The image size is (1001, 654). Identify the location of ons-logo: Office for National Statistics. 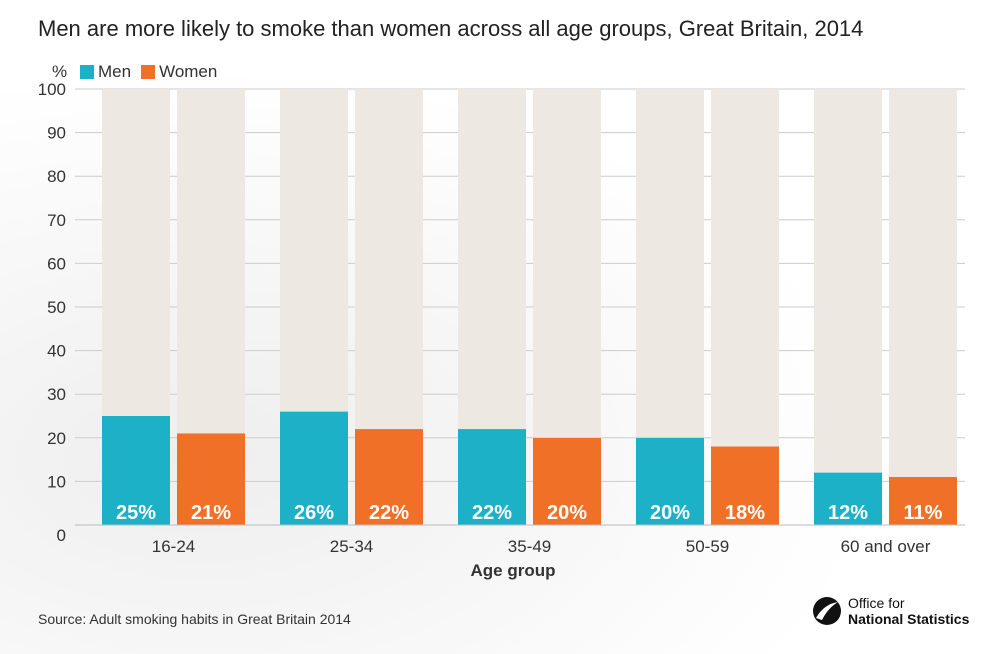
(890, 611).